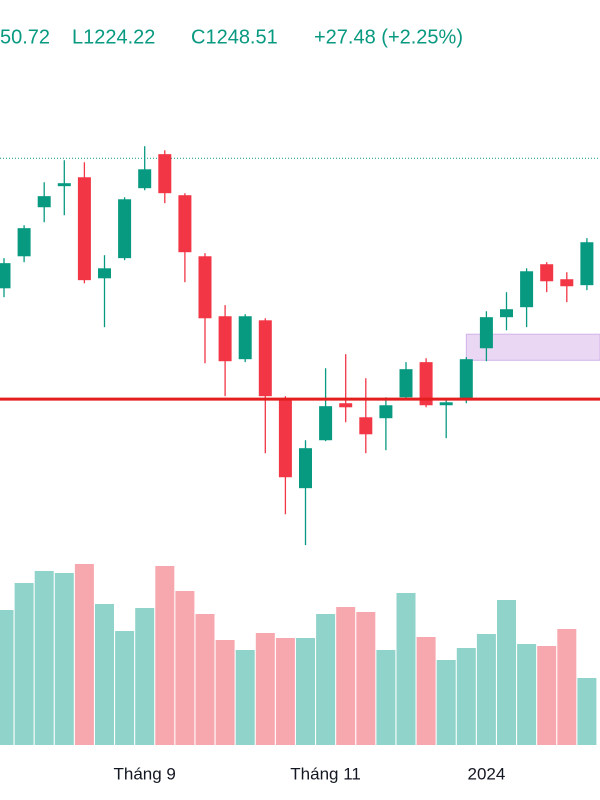 This screenshot has width=600, height=800. I want to click on ohlc-legend: C1248.51, so click(234, 37).